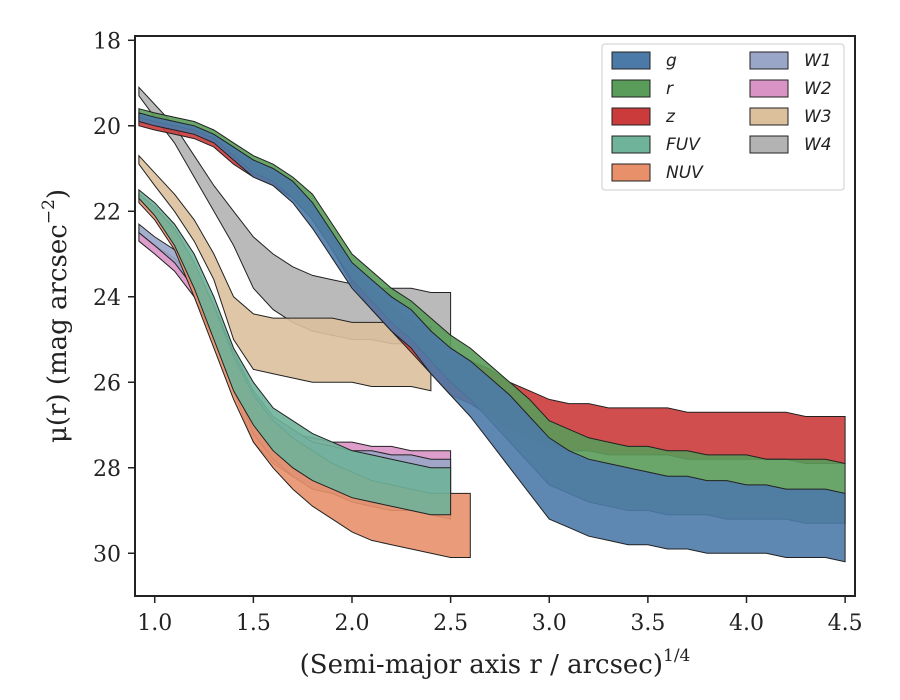  I want to click on y-tick-label: 24, so click(107, 298).